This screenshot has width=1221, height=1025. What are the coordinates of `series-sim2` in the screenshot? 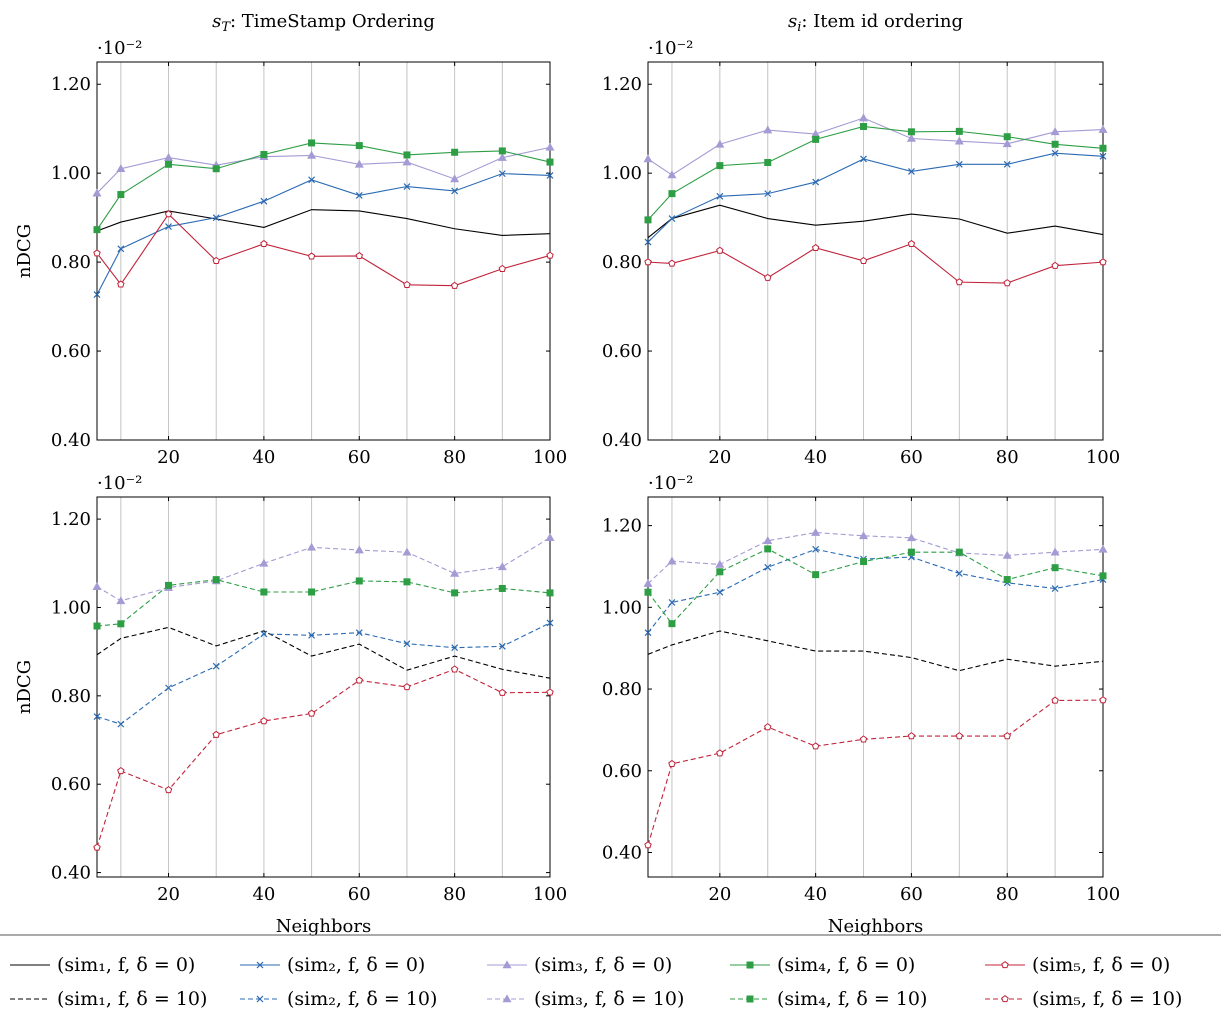 It's located at (323, 234).